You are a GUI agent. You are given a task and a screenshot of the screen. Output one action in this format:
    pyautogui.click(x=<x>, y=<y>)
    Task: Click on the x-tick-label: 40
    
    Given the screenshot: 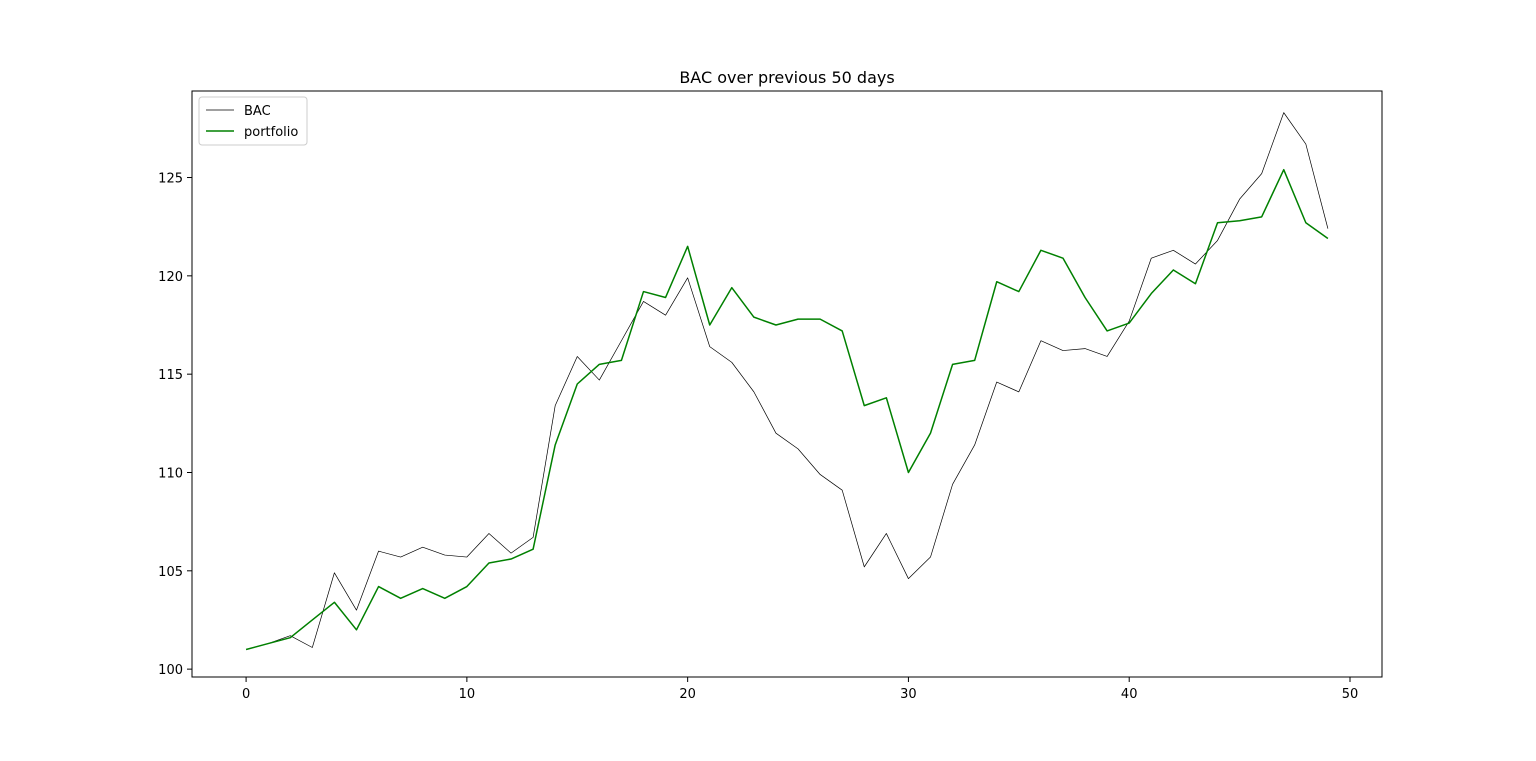 What is the action you would take?
    pyautogui.click(x=1129, y=694)
    